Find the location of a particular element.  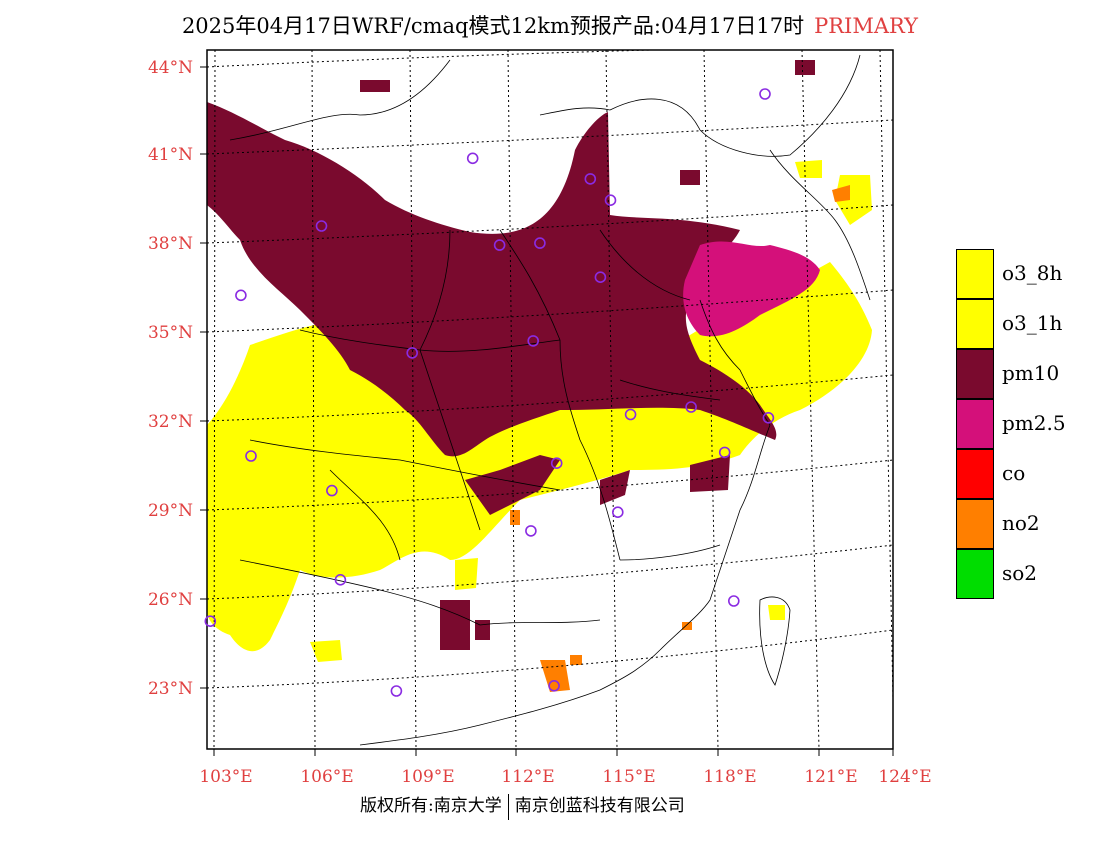

legend-item-no2: no2 is located at coordinates (1026, 524).